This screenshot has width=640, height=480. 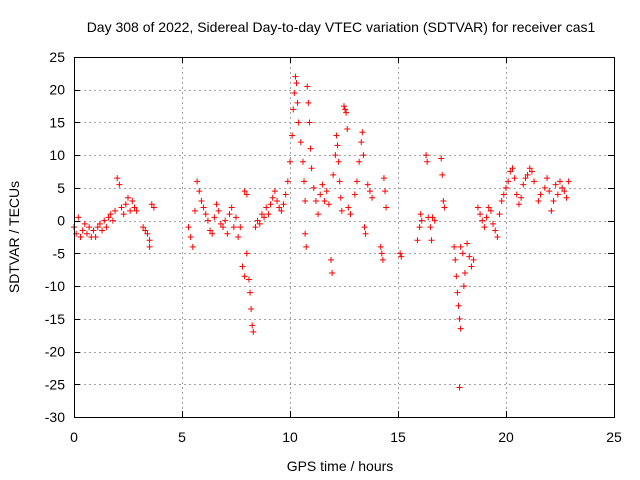 I want to click on x-tick-label: 15, so click(x=398, y=437).